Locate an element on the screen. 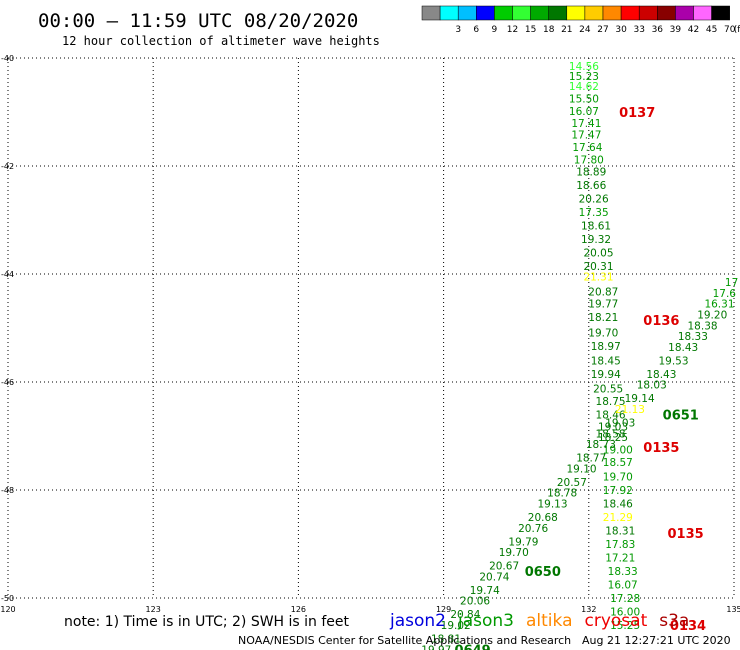 The width and height of the screenshot is (740, 650). footer-timestamp: Aug 21 12:27:21 UTC 2020 is located at coordinates (656, 640).